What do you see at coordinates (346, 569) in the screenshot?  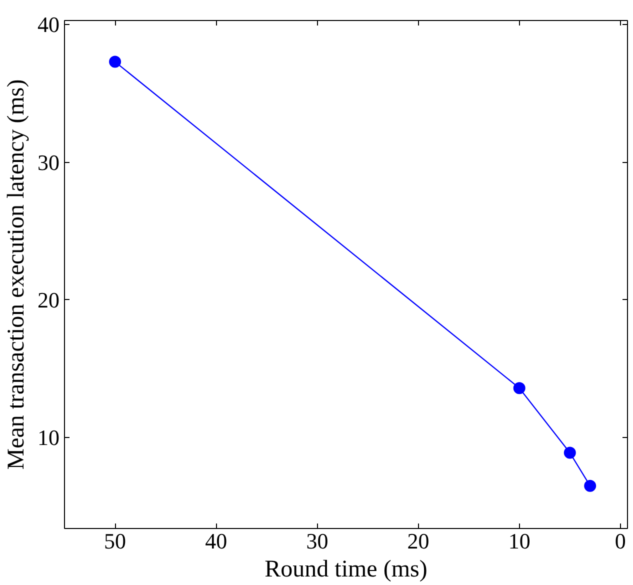 I see `x-axis-title: Round time (ms)` at bounding box center [346, 569].